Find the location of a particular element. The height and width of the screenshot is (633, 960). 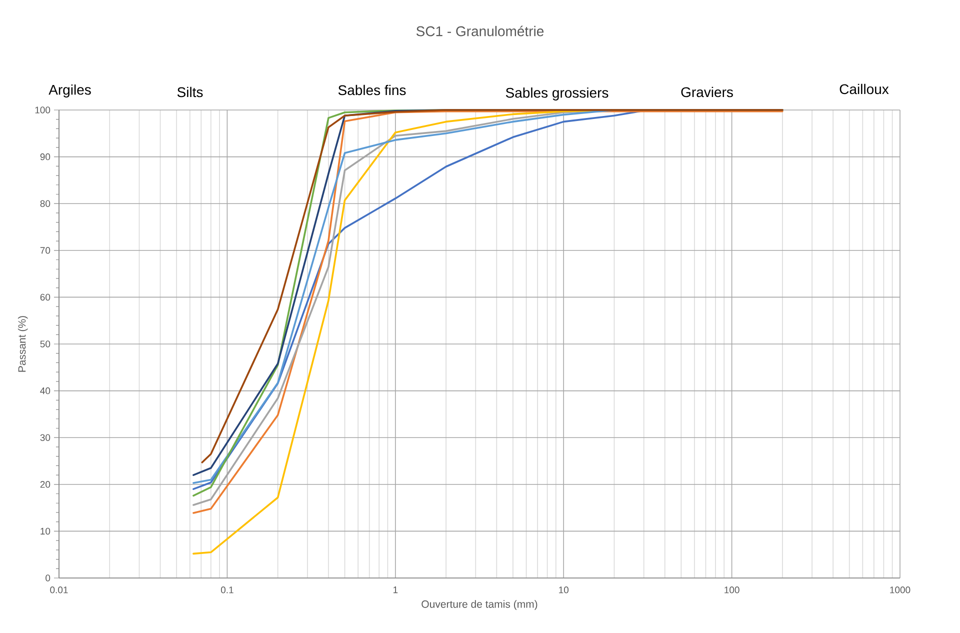

y-tick-label: 90 is located at coordinates (45, 156).